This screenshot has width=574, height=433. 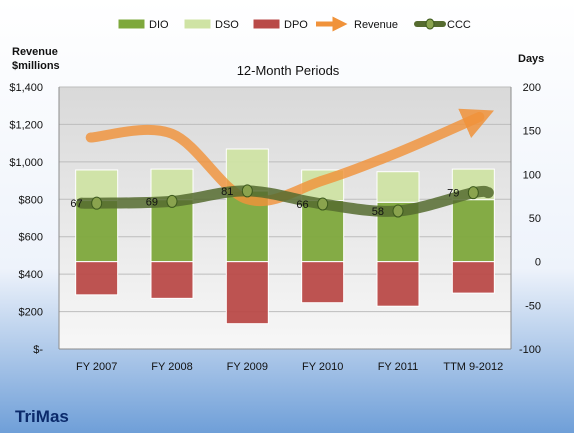 I want to click on legend-label-revenue: Revenue, so click(x=376, y=25).